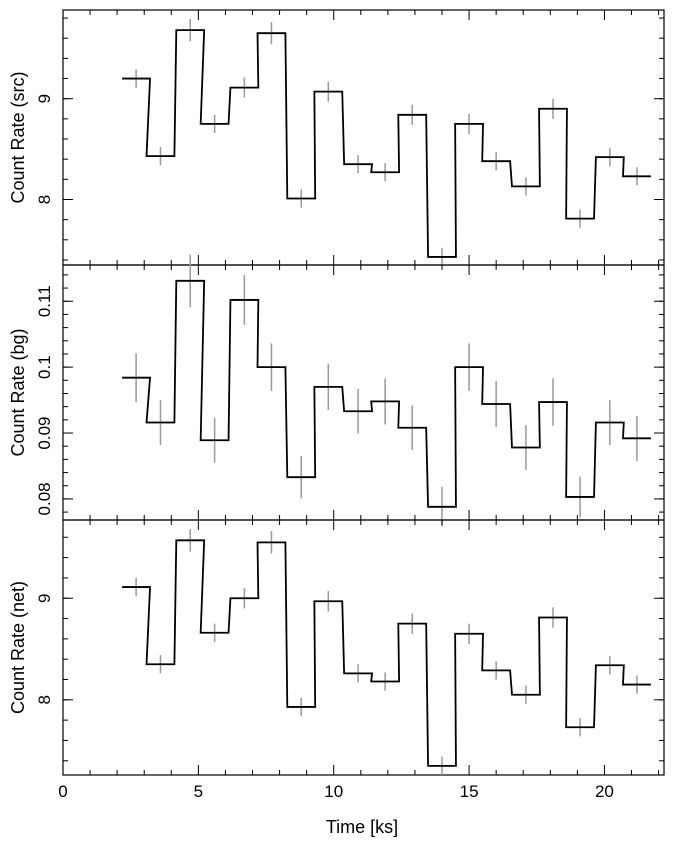 Image resolution: width=676 pixels, height=851 pixels. Describe the element at coordinates (18, 392) in the screenshot. I see `y-axis-label: Count Rate (bg)` at that location.